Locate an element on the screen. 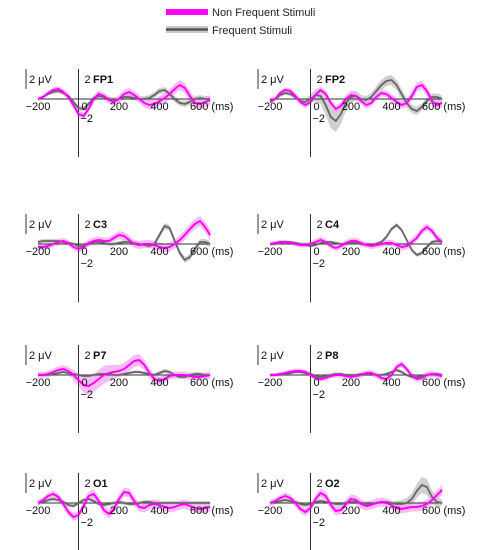 The width and height of the screenshot is (482, 550). y-top-label-c3: 2 is located at coordinates (88, 225).